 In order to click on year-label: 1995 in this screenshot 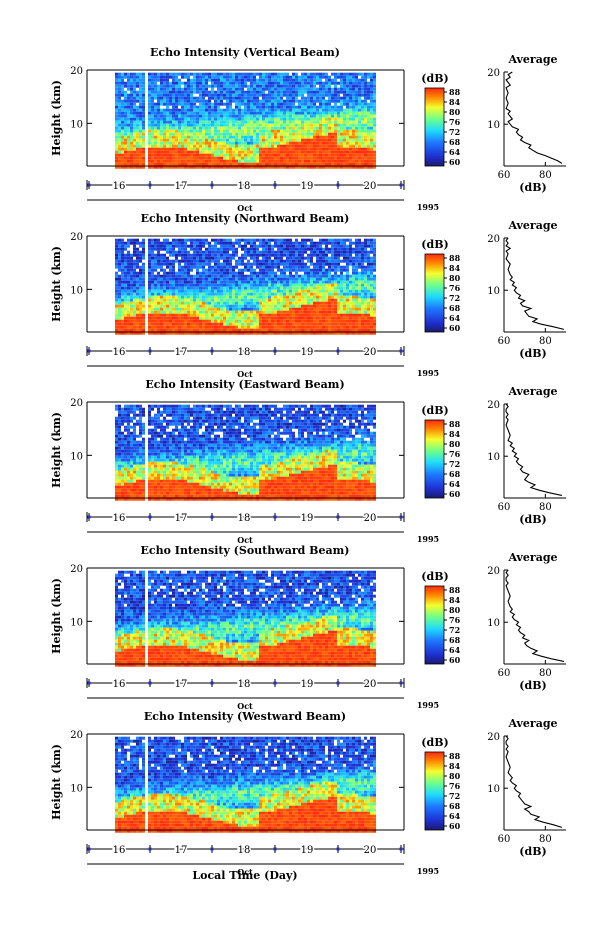, I will do `click(428, 207)`.